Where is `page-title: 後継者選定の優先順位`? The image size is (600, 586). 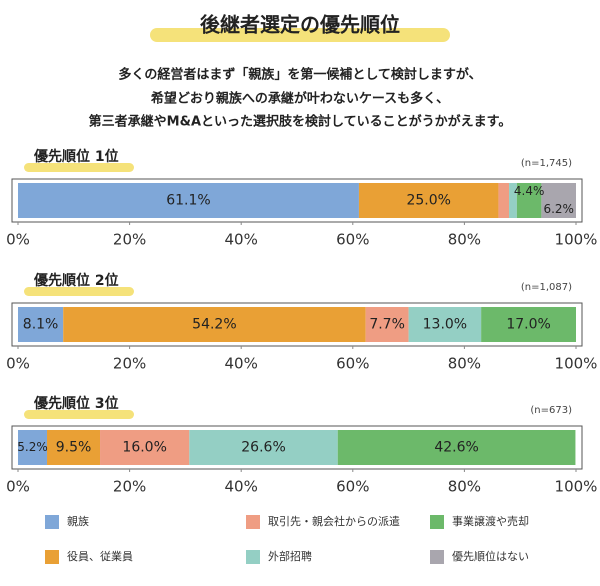
page-title: 後継者選定の優先順位 is located at coordinates (300, 25).